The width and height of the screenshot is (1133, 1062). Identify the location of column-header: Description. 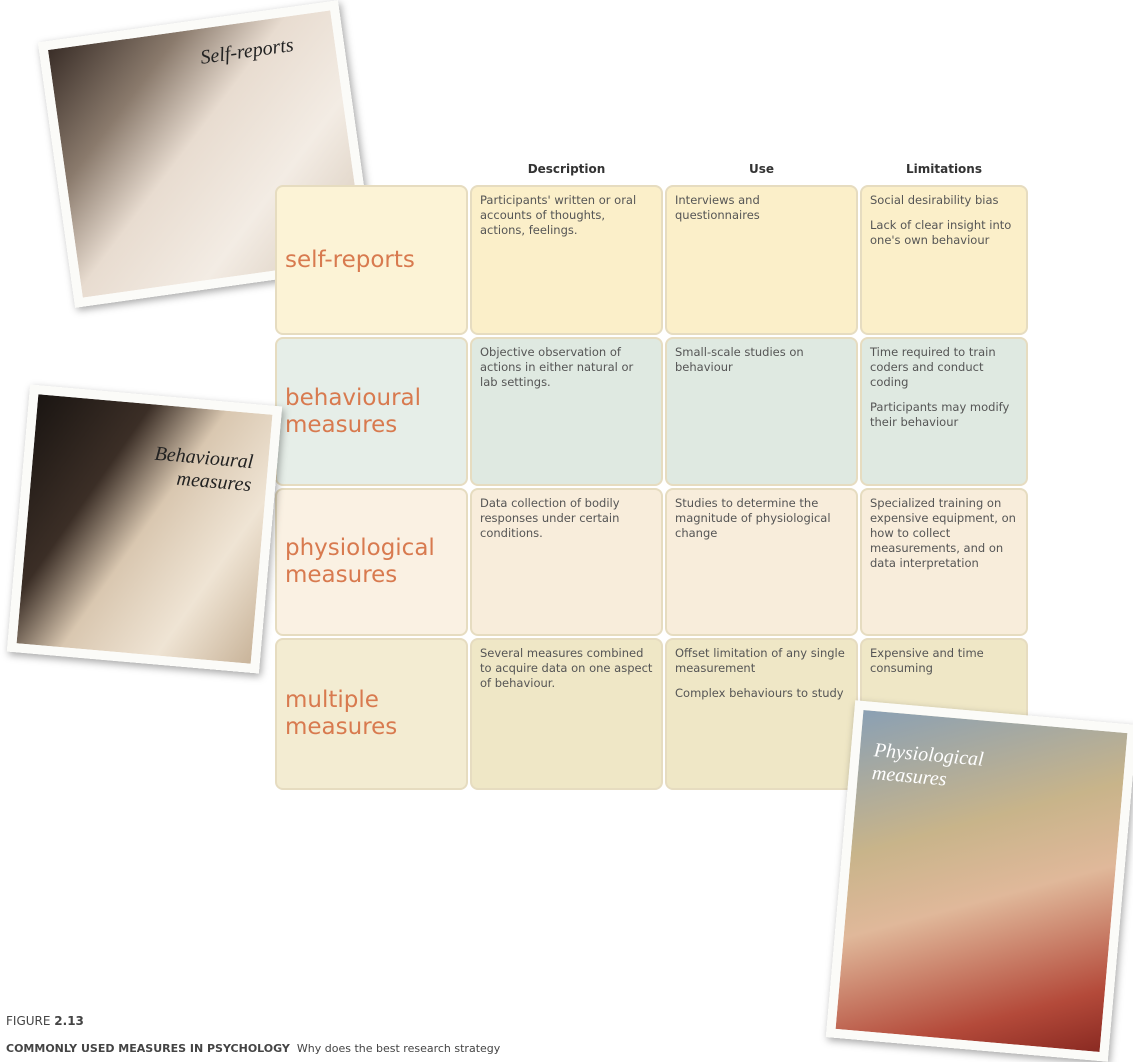
(566, 169).